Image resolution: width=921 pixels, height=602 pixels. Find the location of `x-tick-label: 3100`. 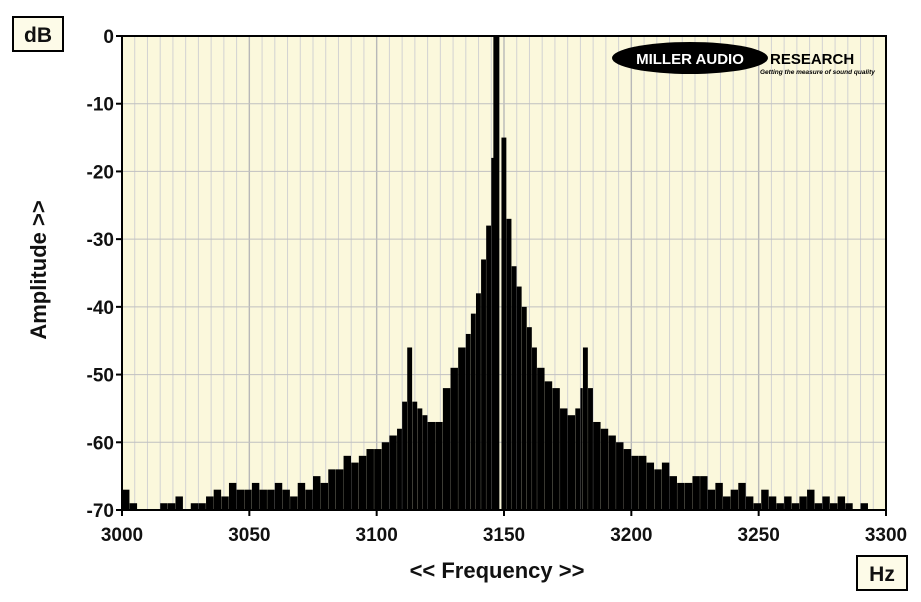

x-tick-label: 3100 is located at coordinates (377, 535).